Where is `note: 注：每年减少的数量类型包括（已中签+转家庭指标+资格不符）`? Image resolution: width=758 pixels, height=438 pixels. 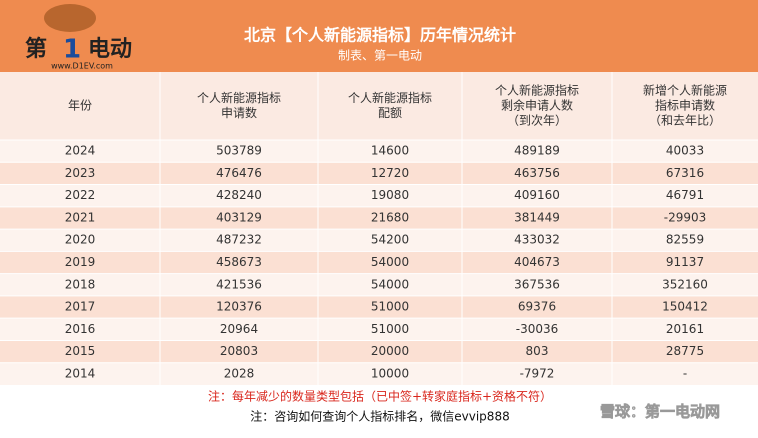
note: 注：每年减少的数量类型包括（已中签+转家庭指标+资格不符） is located at coordinates (380, 396).